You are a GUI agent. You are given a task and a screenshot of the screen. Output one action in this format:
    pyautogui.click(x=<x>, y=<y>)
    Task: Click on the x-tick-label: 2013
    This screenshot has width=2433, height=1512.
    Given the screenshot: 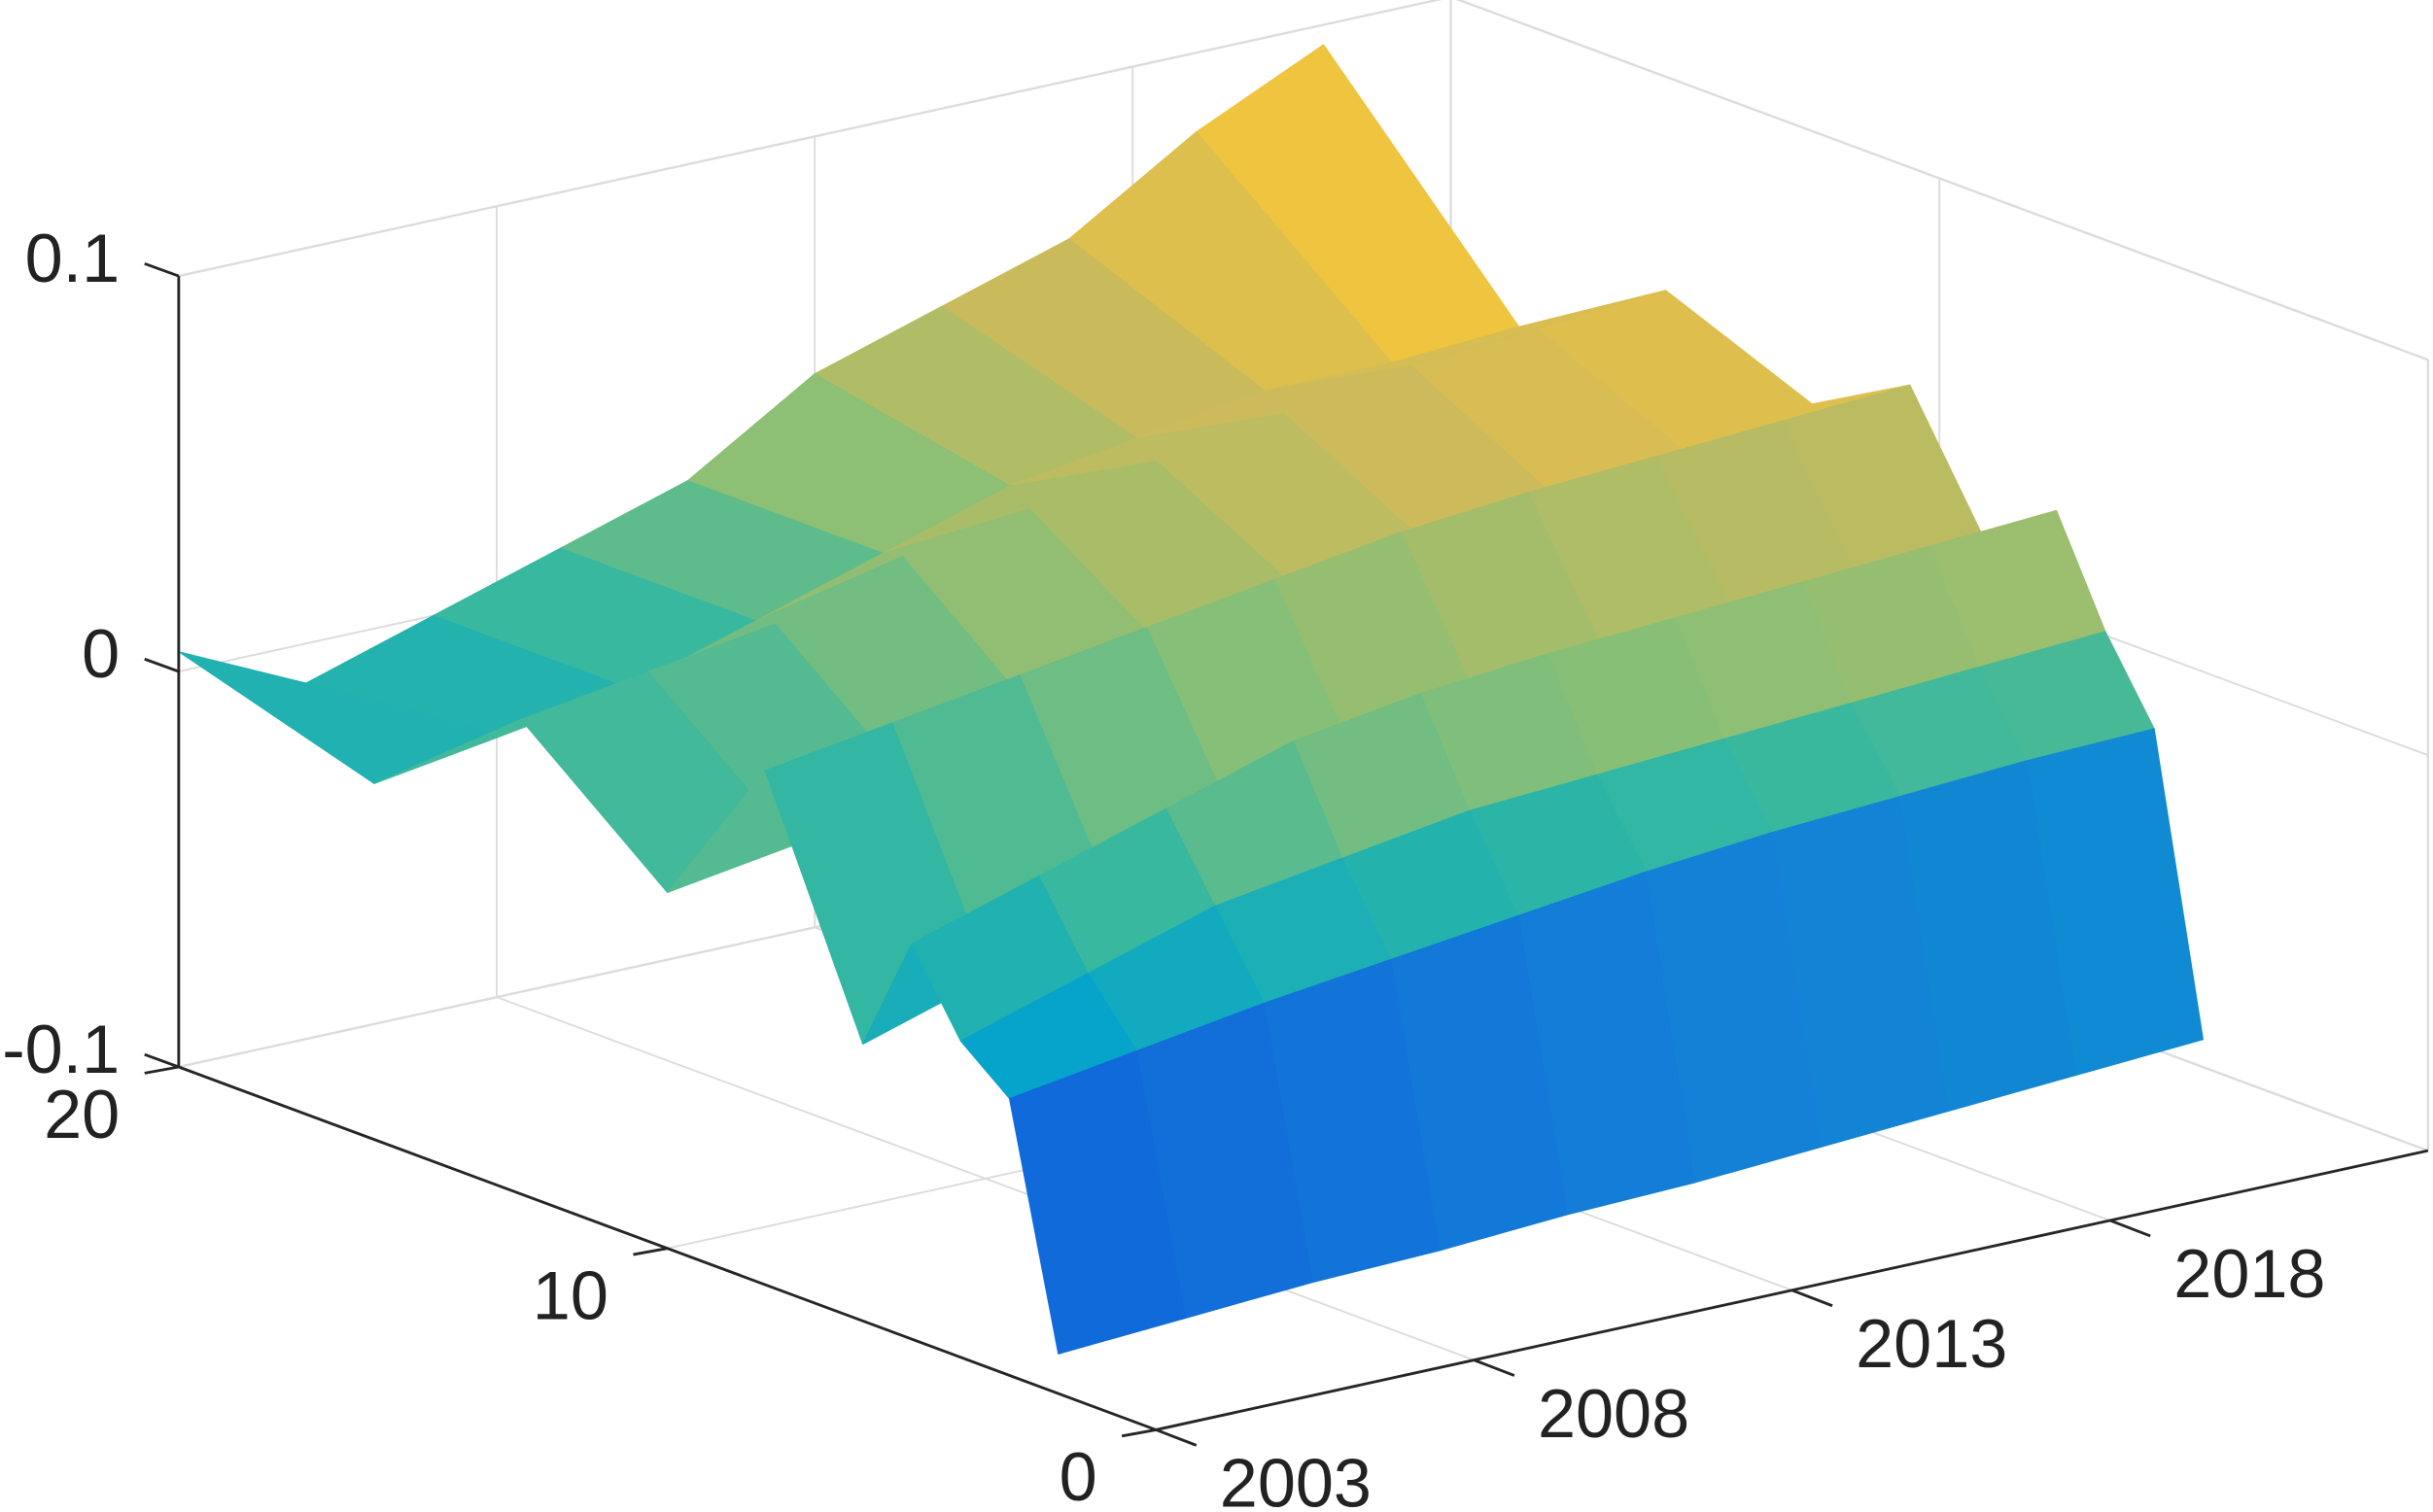 What is the action you would take?
    pyautogui.click(x=1931, y=1343)
    